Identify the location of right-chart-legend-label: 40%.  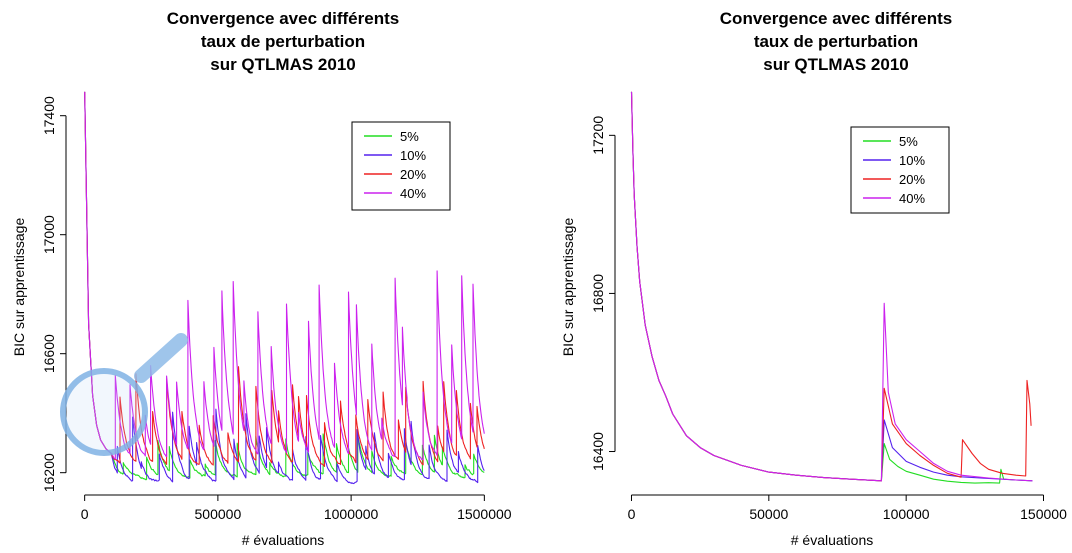
(912, 198).